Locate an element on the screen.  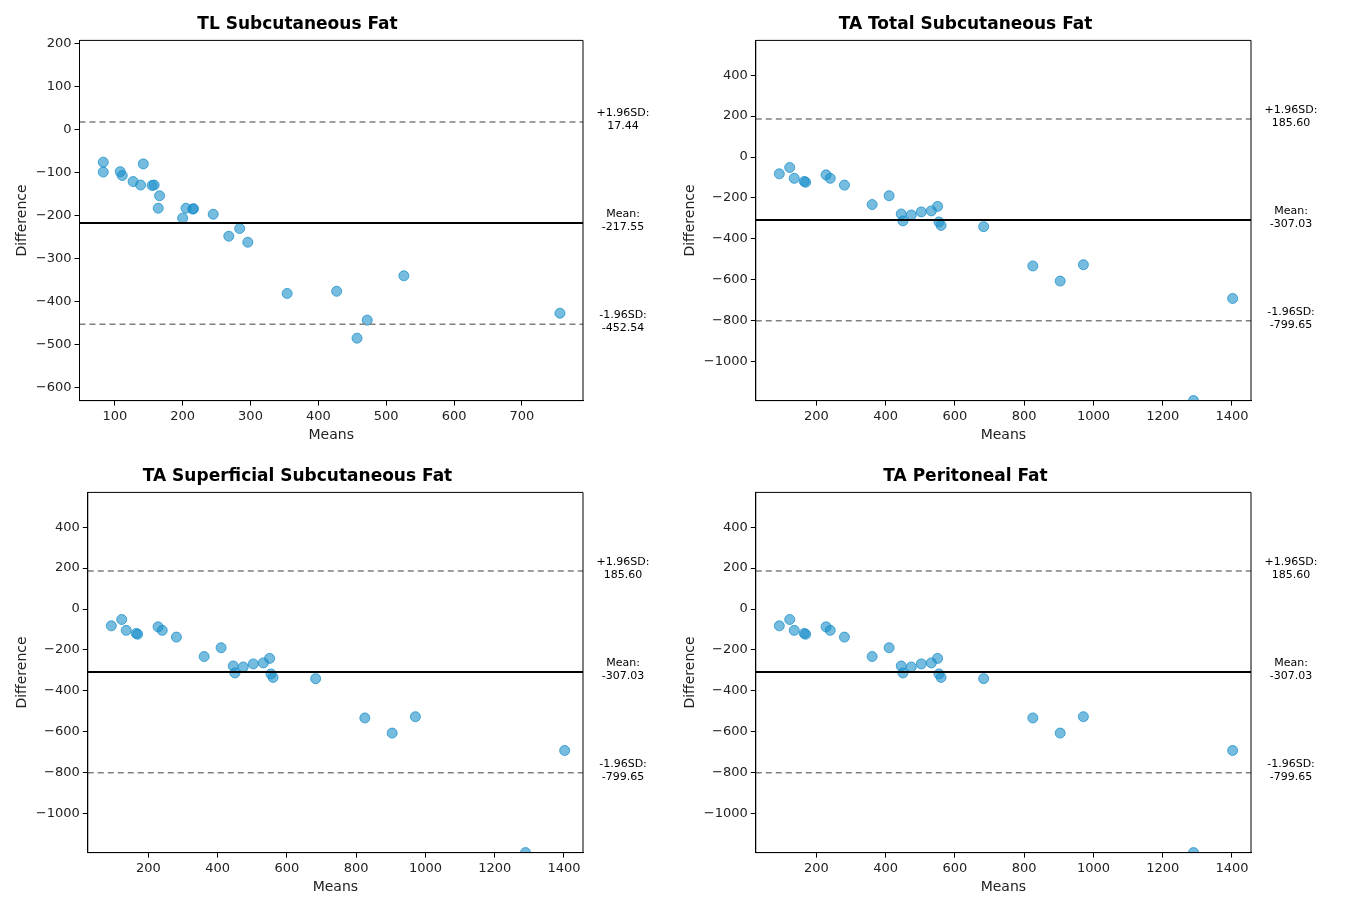
y-tick-label: −500 is located at coordinates (53, 344).